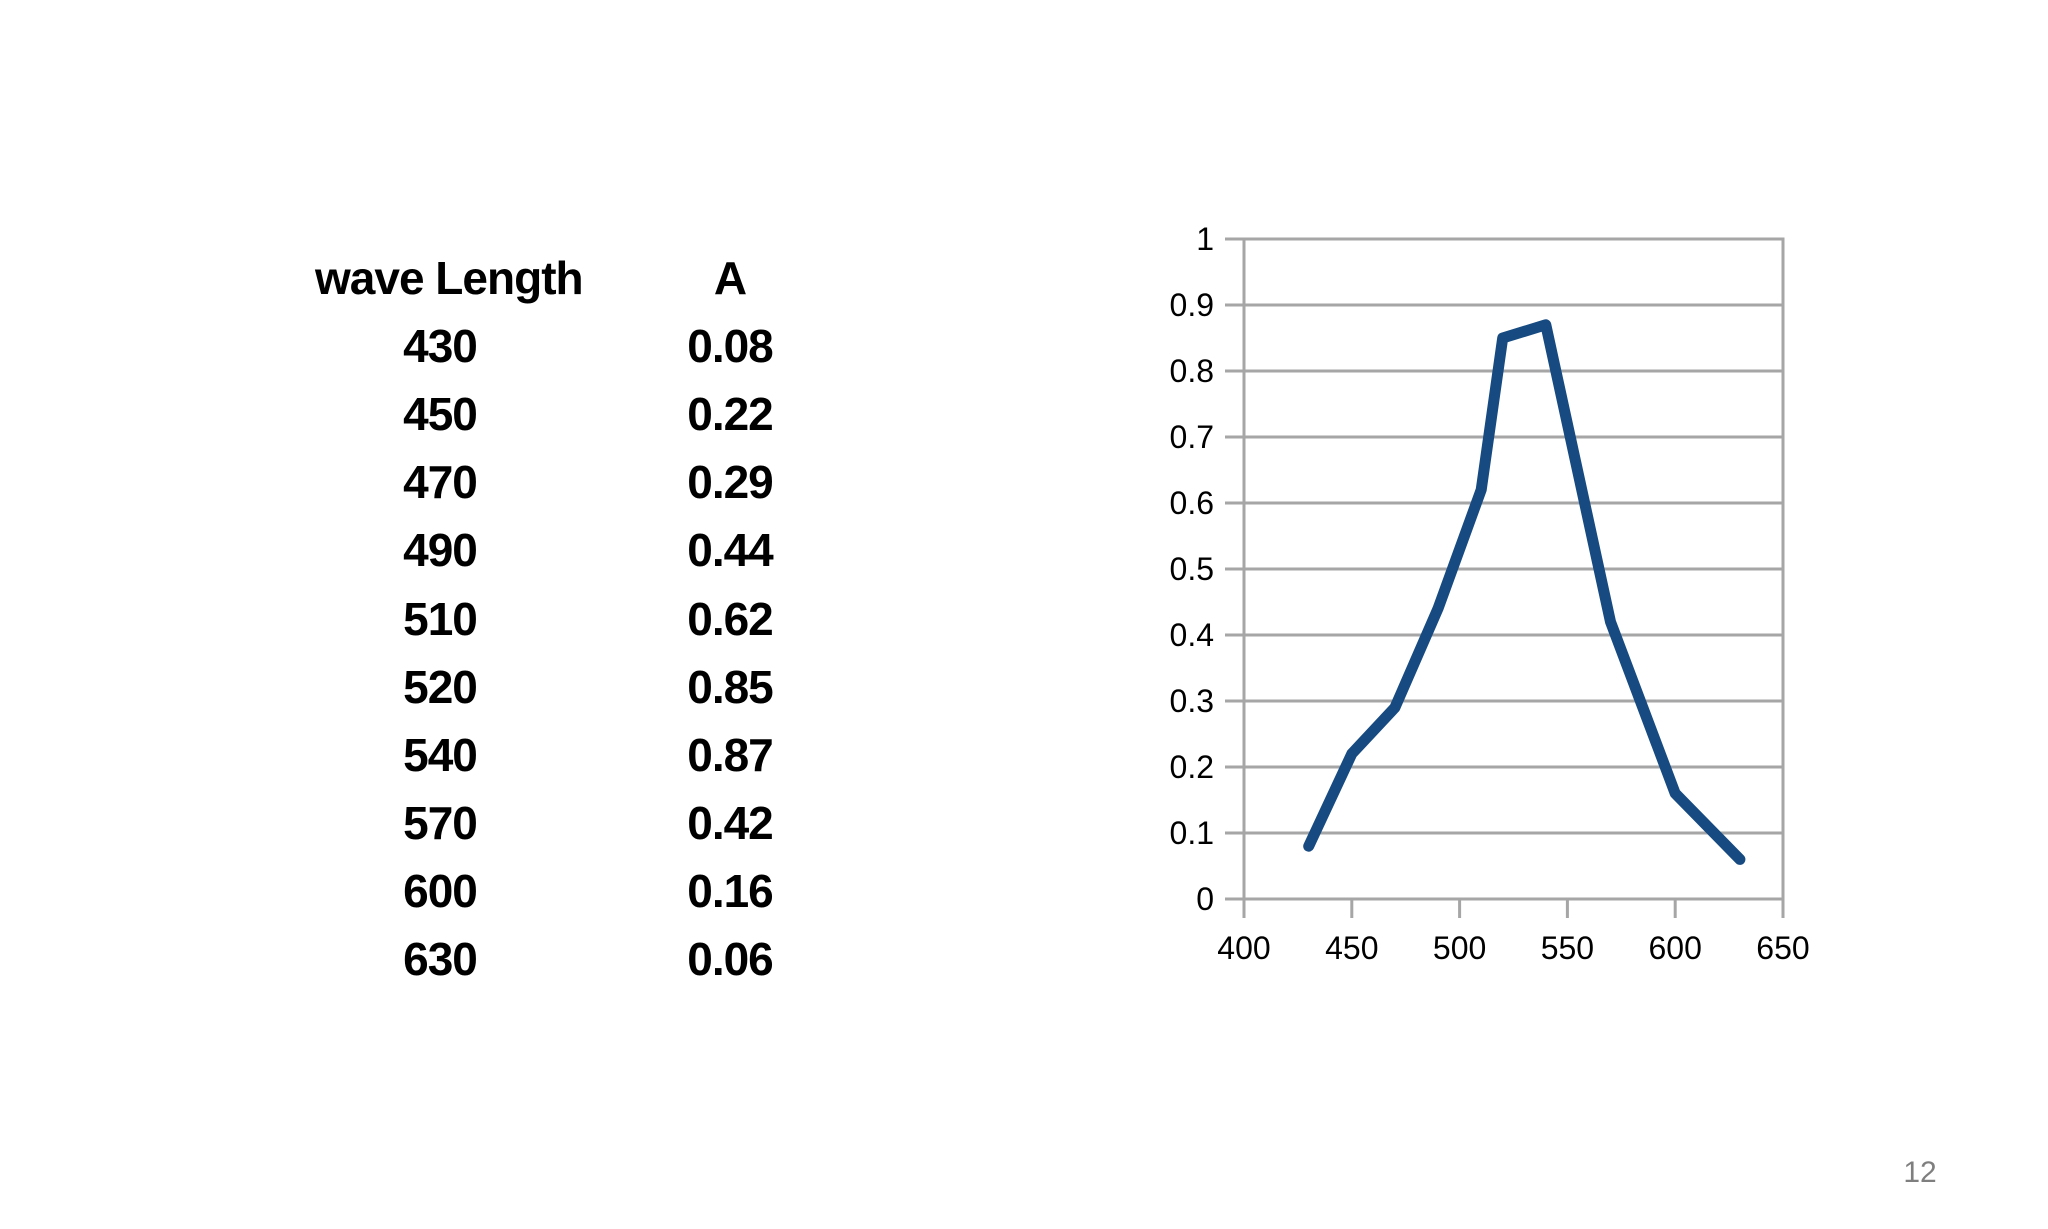  What do you see at coordinates (585, 414) in the screenshot?
I see `table-row: 450 0.22` at bounding box center [585, 414].